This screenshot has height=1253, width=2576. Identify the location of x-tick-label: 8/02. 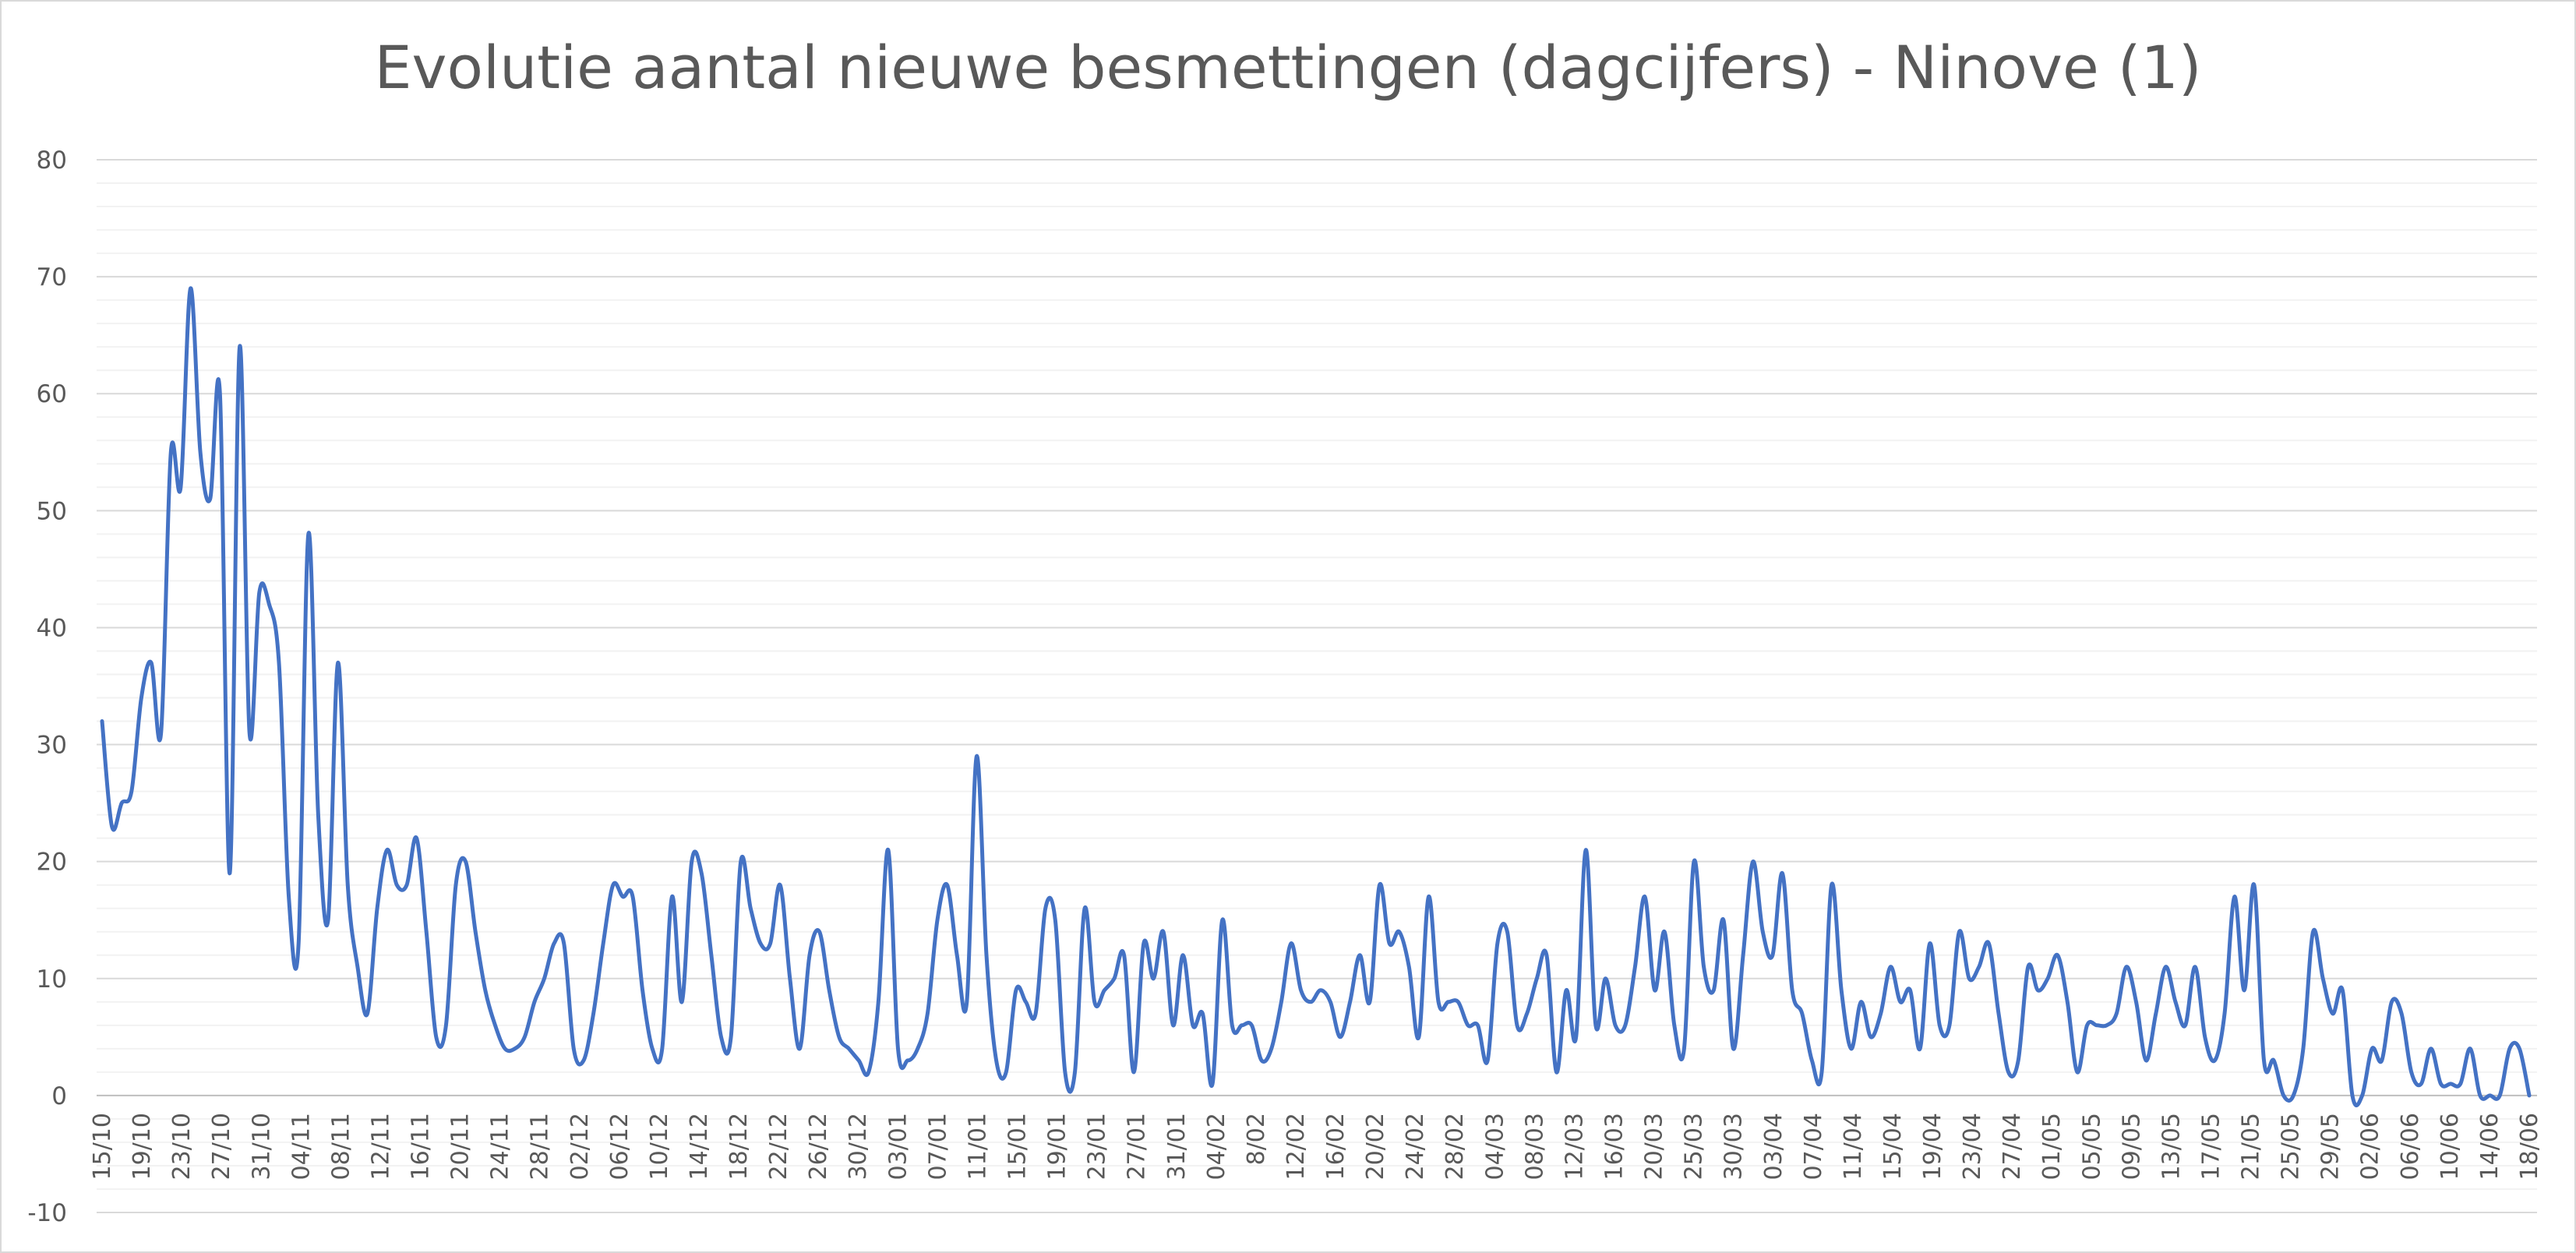
(1256, 1139).